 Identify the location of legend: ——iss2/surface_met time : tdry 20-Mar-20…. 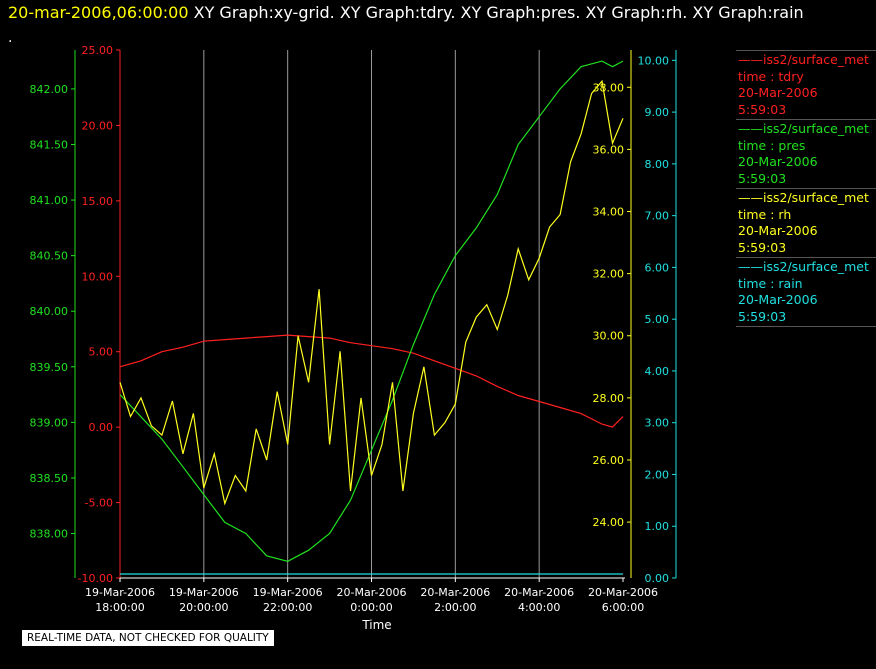
(806, 188).